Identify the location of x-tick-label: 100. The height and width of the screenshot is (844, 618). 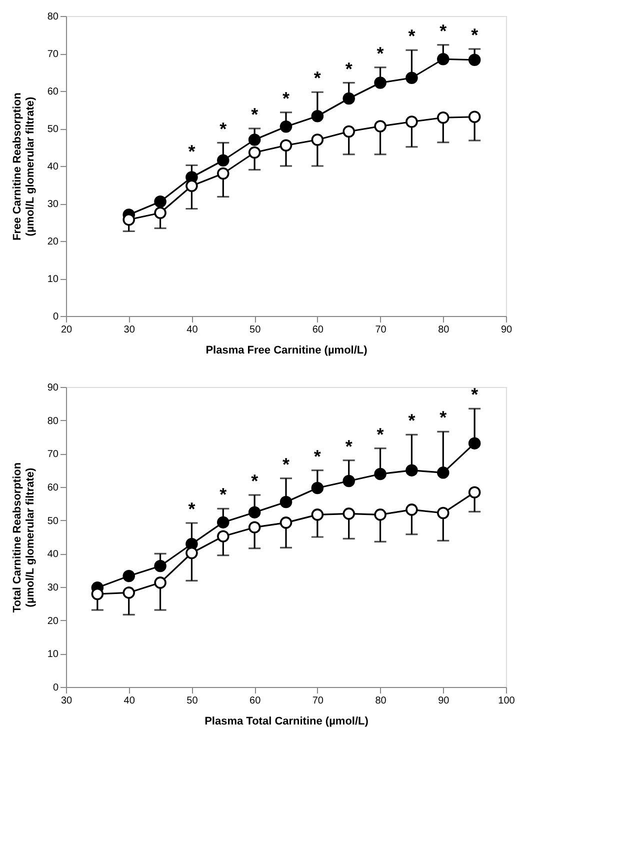
(507, 701).